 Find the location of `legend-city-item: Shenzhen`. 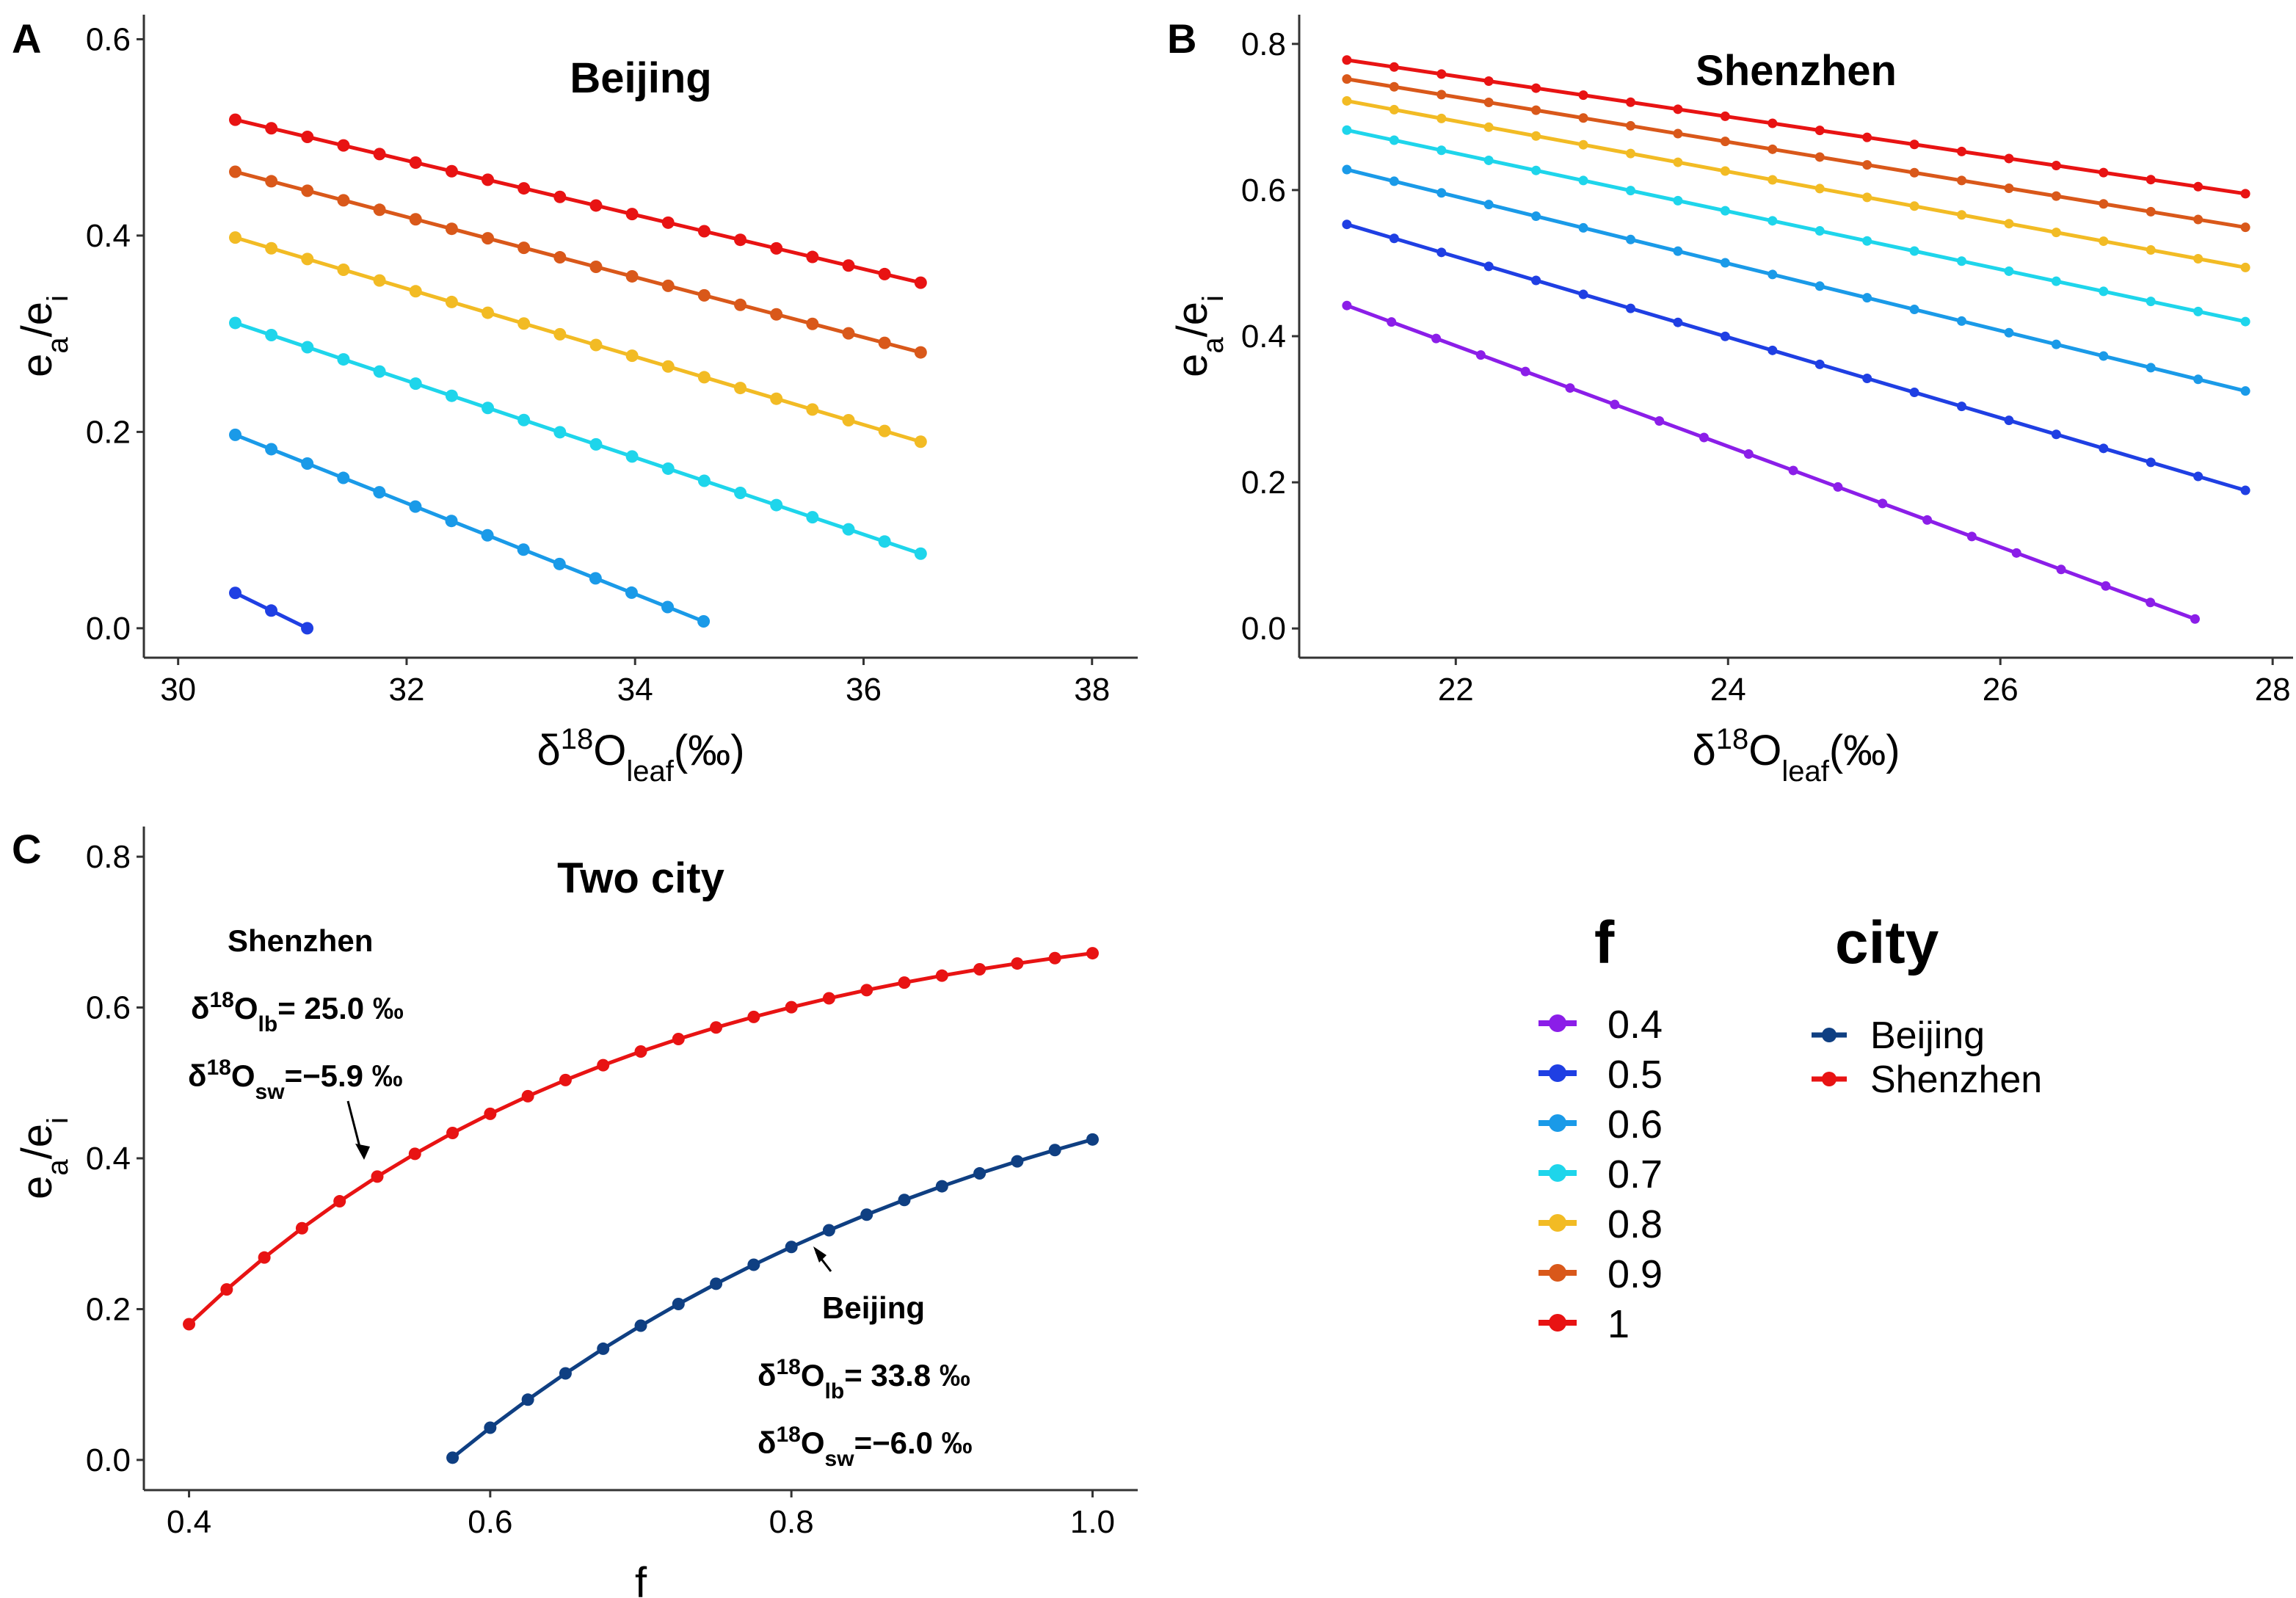

legend-city-item: Shenzhen is located at coordinates (1927, 1079).